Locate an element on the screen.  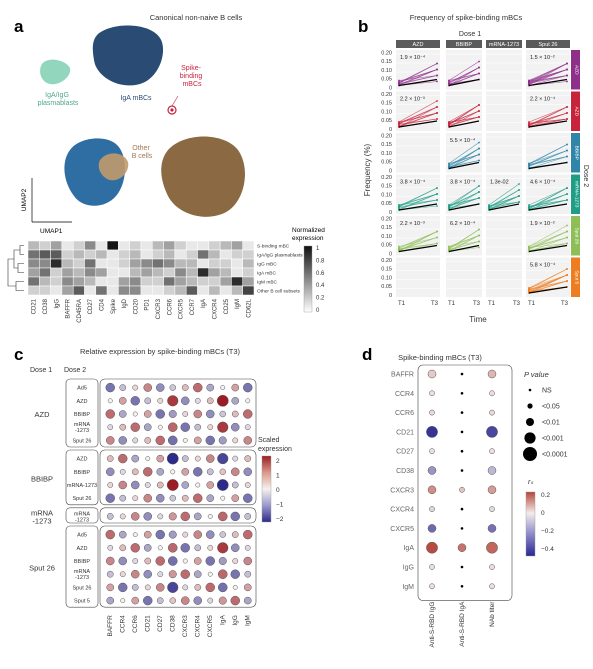
correlation-dot-ns is located at coordinates (462, 451).